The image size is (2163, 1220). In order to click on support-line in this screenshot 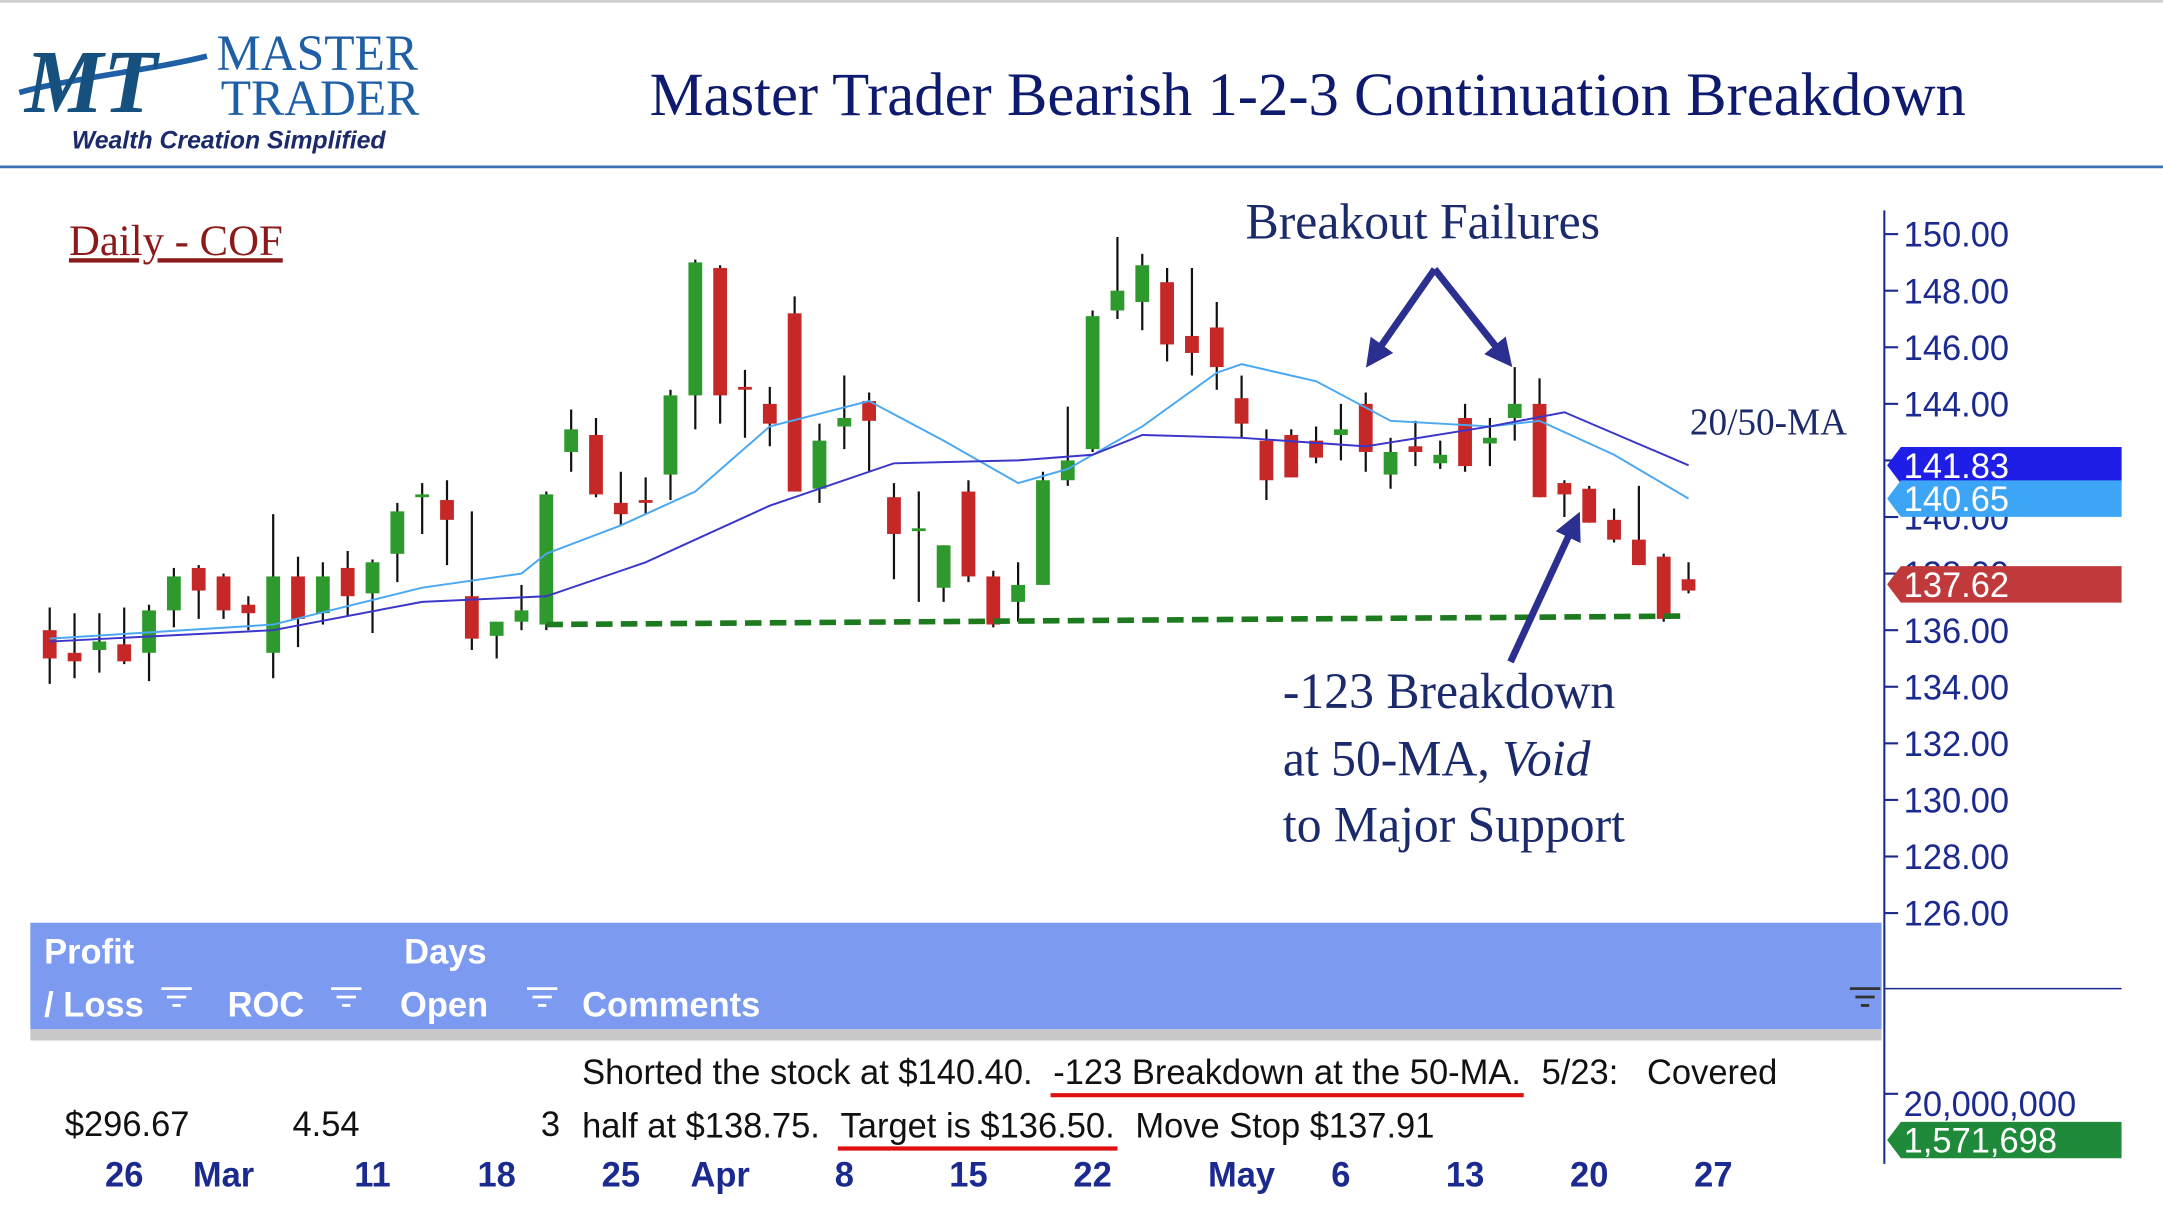, I will do `click(1117, 620)`.